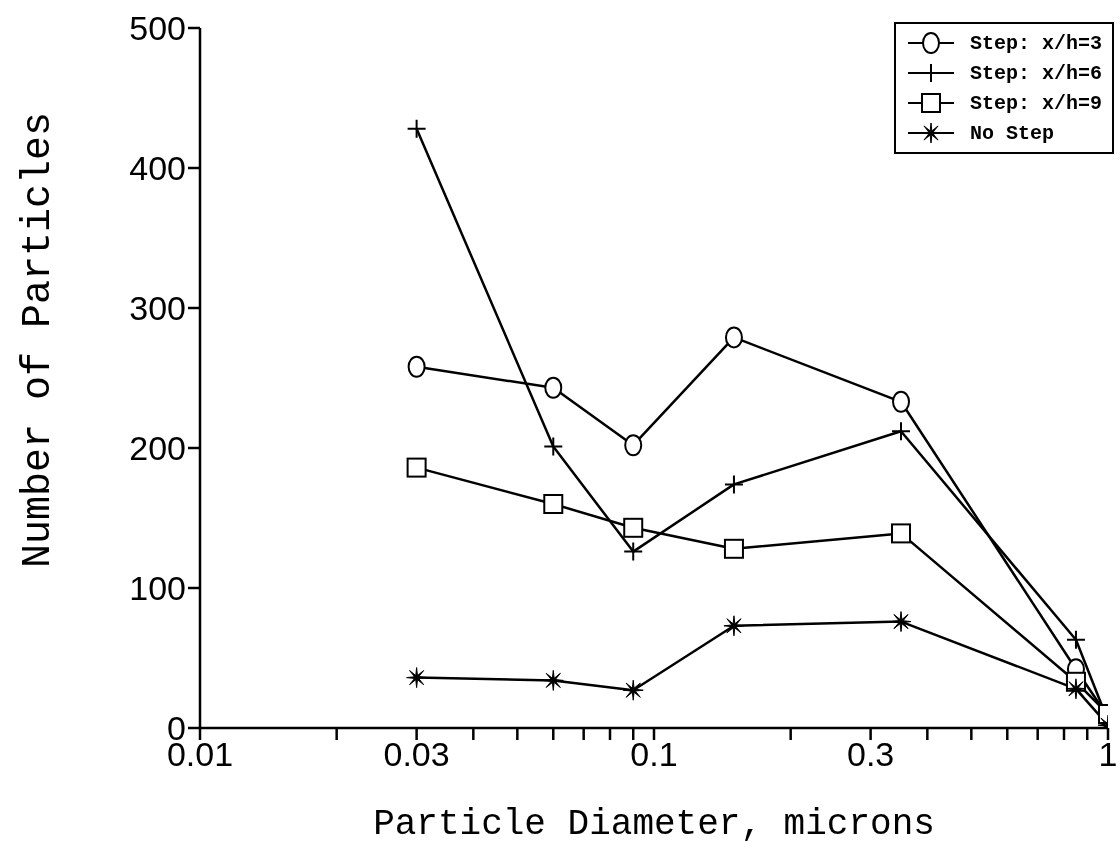 This screenshot has height=867, width=1120. Describe the element at coordinates (157, 168) in the screenshot. I see `y-tick-label: 400` at that location.